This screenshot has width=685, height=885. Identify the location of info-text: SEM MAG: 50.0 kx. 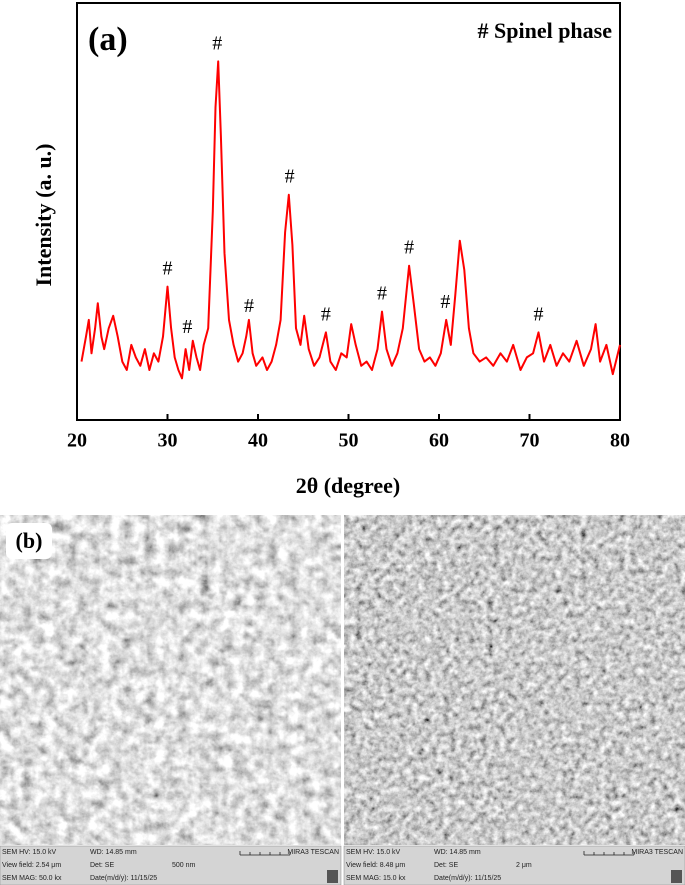
(32, 878).